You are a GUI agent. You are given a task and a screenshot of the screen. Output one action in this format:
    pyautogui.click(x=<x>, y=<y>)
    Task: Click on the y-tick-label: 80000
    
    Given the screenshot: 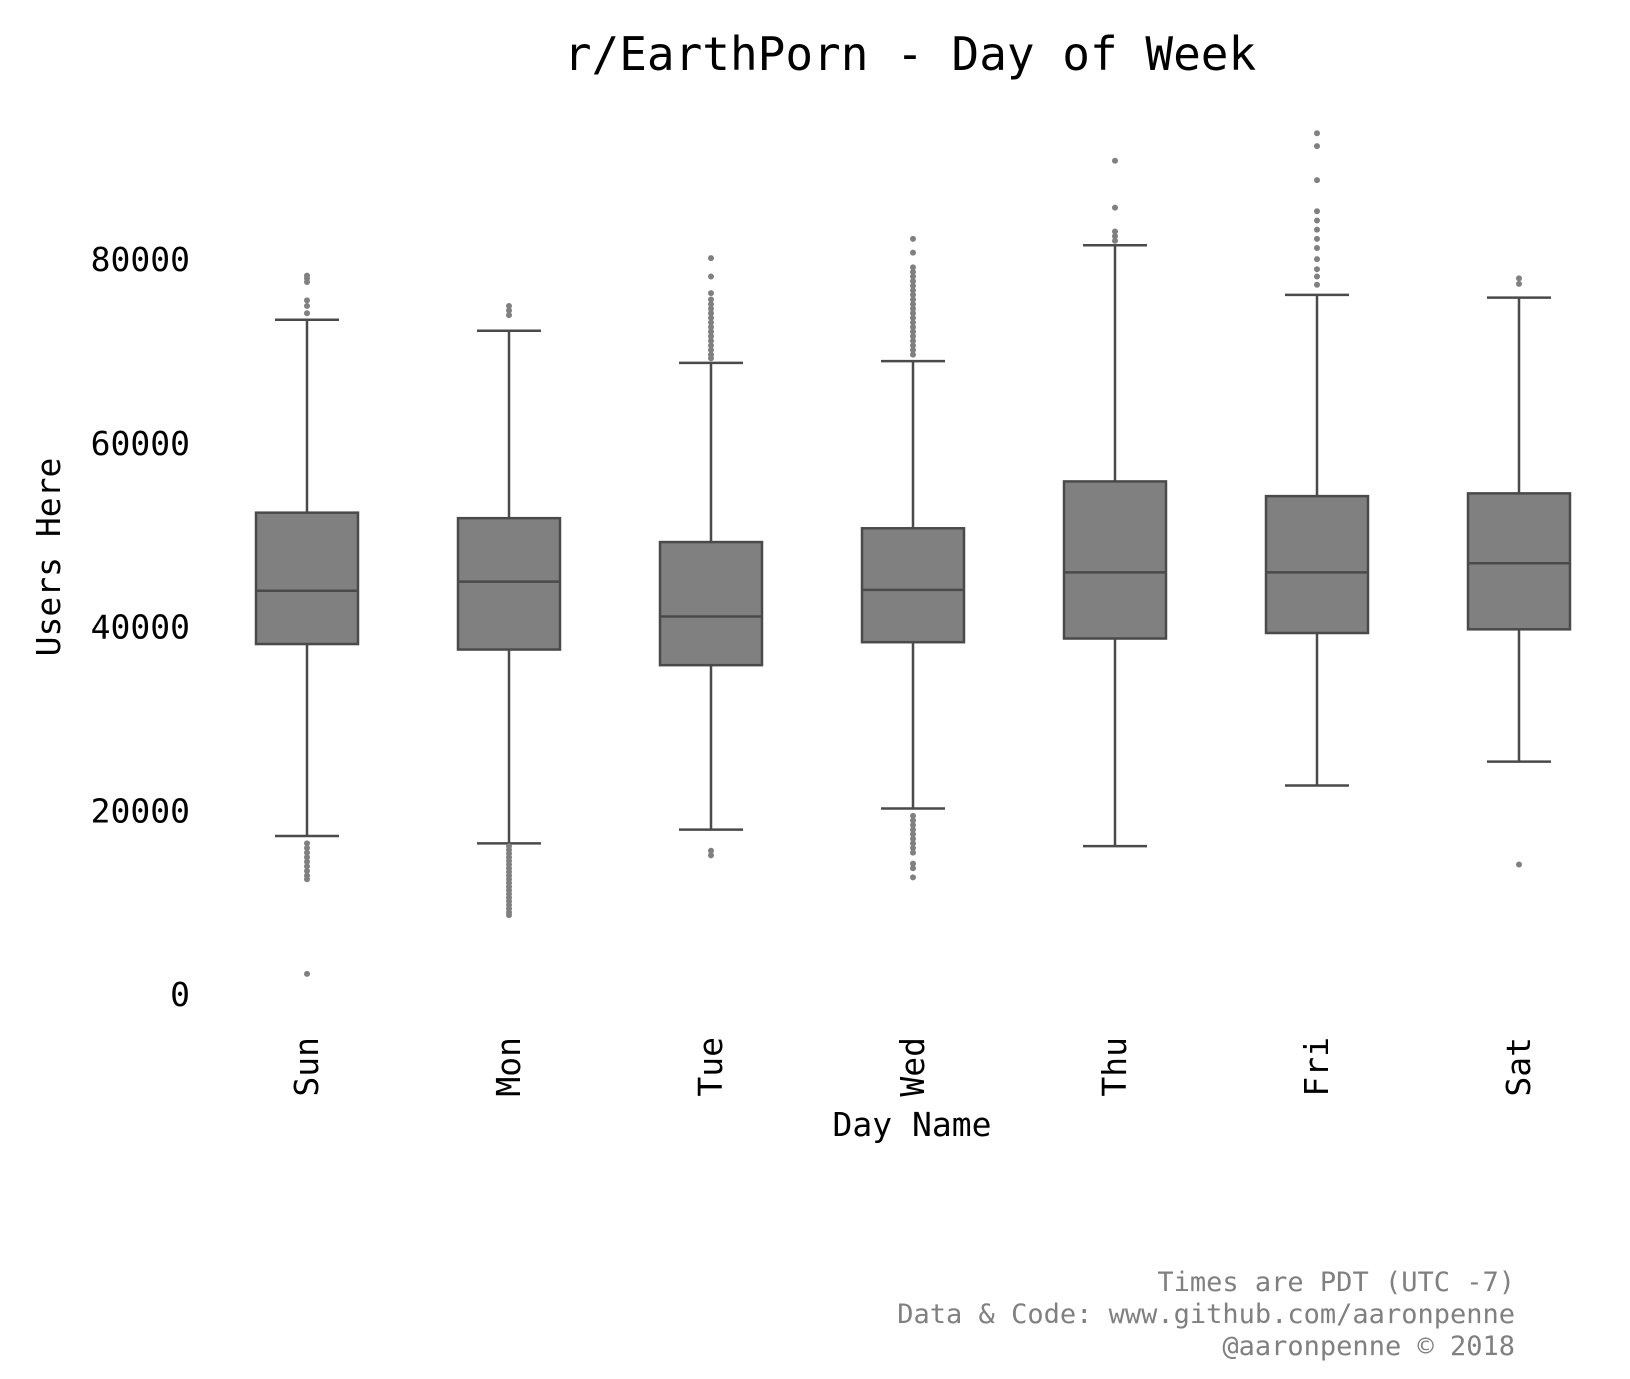 What is the action you would take?
    pyautogui.click(x=140, y=259)
    